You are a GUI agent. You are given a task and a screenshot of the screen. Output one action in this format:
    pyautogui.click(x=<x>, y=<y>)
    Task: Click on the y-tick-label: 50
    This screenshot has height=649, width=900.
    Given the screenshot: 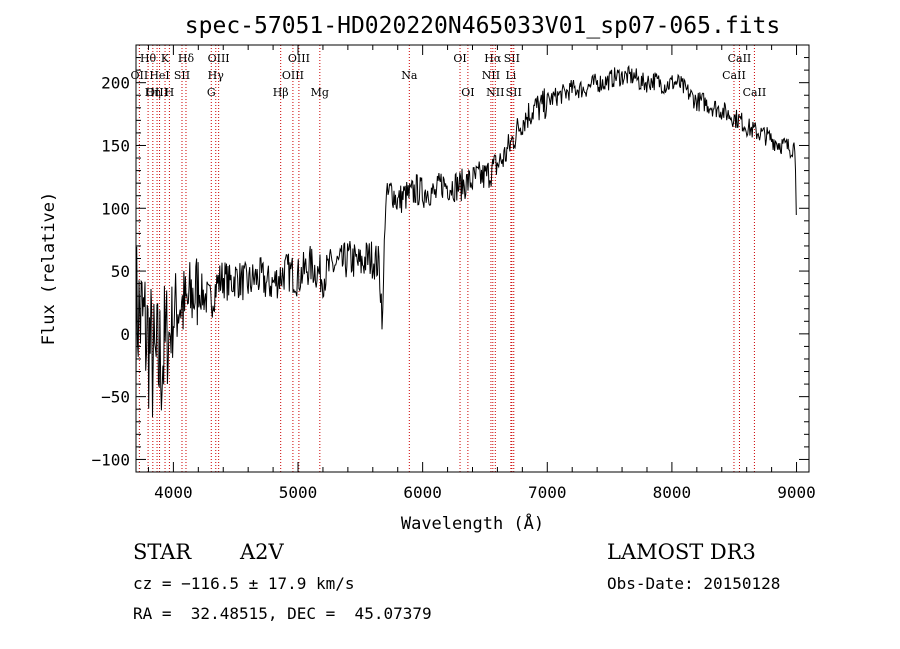 What is the action you would take?
    pyautogui.click(x=120, y=271)
    